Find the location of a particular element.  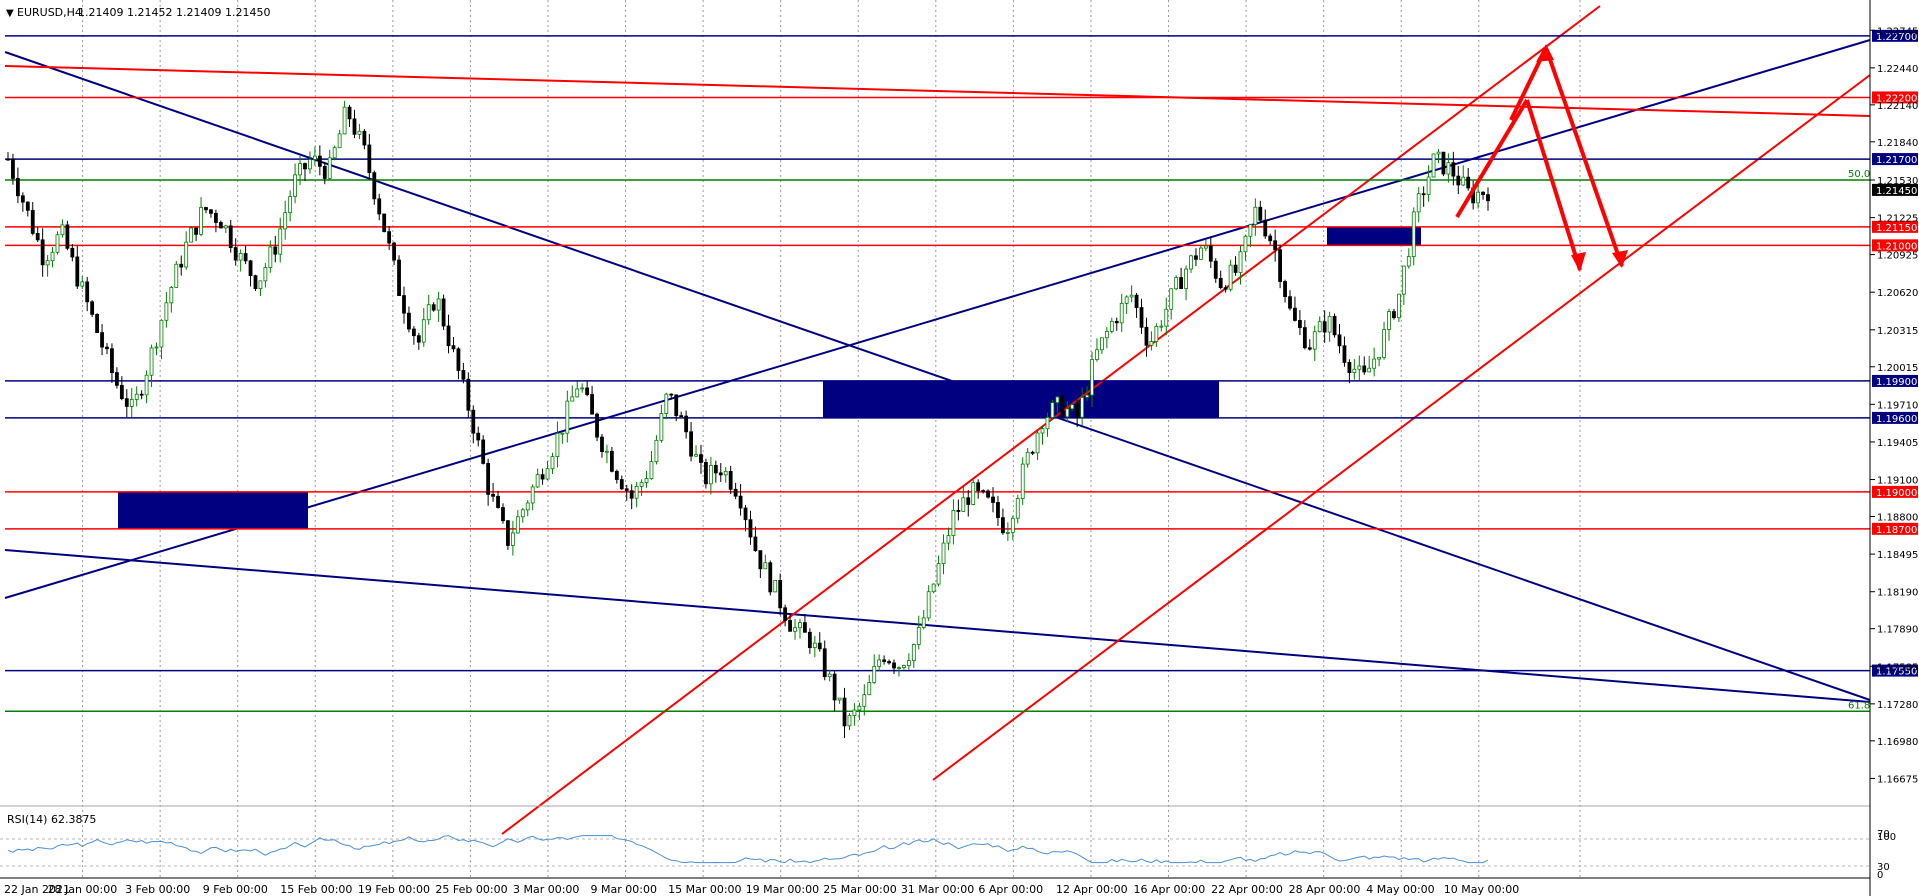

time-tick-label: 16 Apr 00:00 is located at coordinates (1170, 889).